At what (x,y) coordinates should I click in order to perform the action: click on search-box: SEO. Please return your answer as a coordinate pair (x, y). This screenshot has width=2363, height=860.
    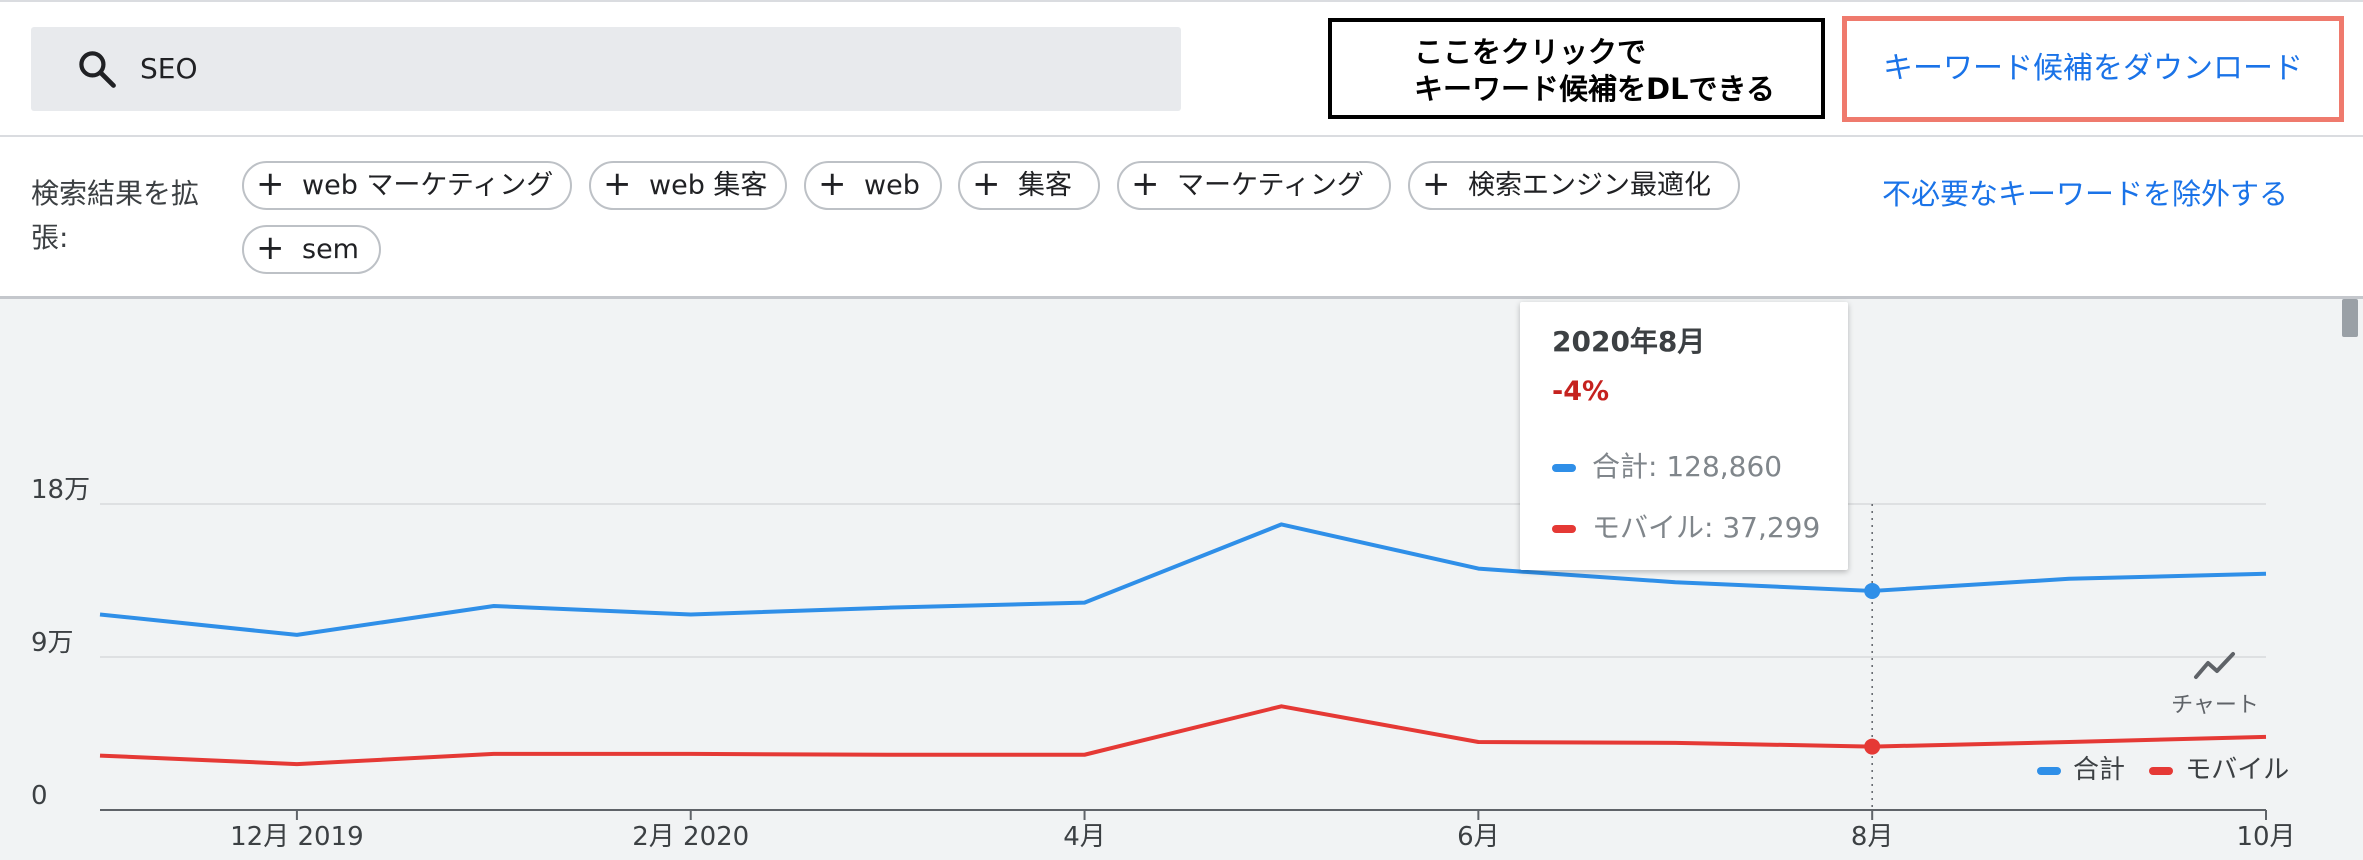
    Looking at the image, I should click on (606, 69).